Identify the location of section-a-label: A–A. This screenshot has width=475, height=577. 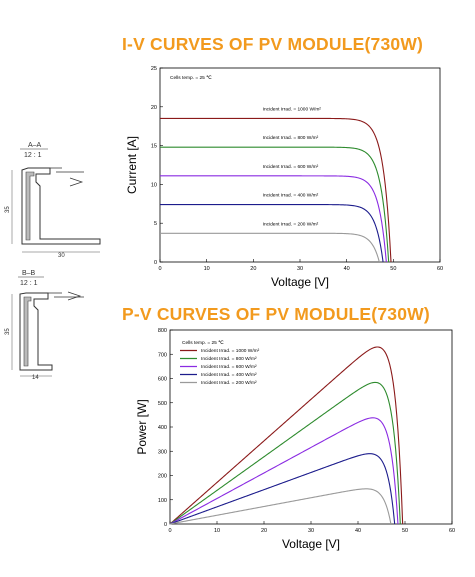
(35, 145).